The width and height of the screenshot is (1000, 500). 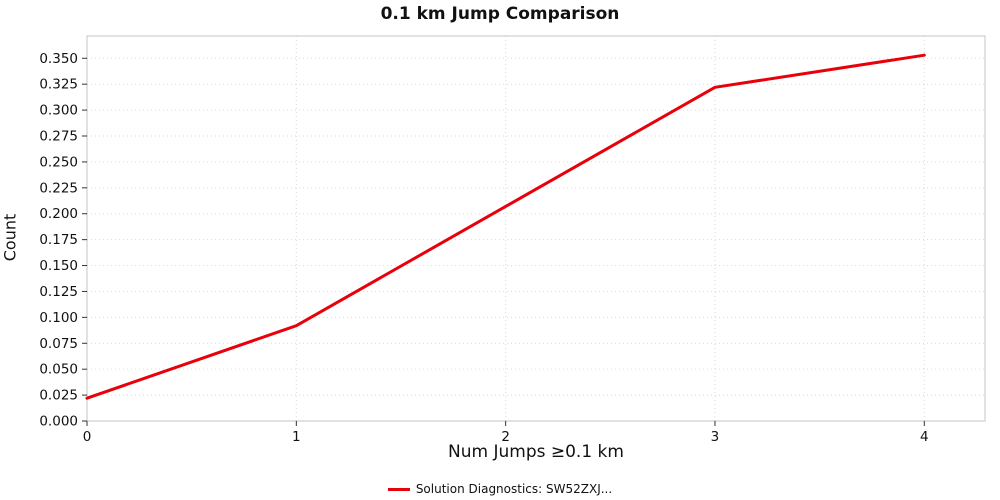 I want to click on y-tick-label: 0.250, so click(x=58, y=162).